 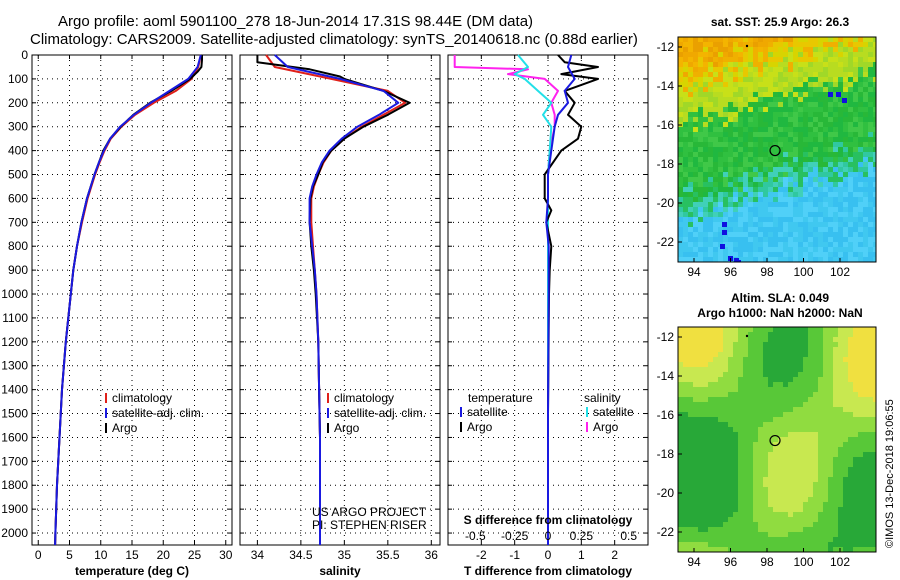 I want to click on map-y-tick-label: -18, so click(x=666, y=454).